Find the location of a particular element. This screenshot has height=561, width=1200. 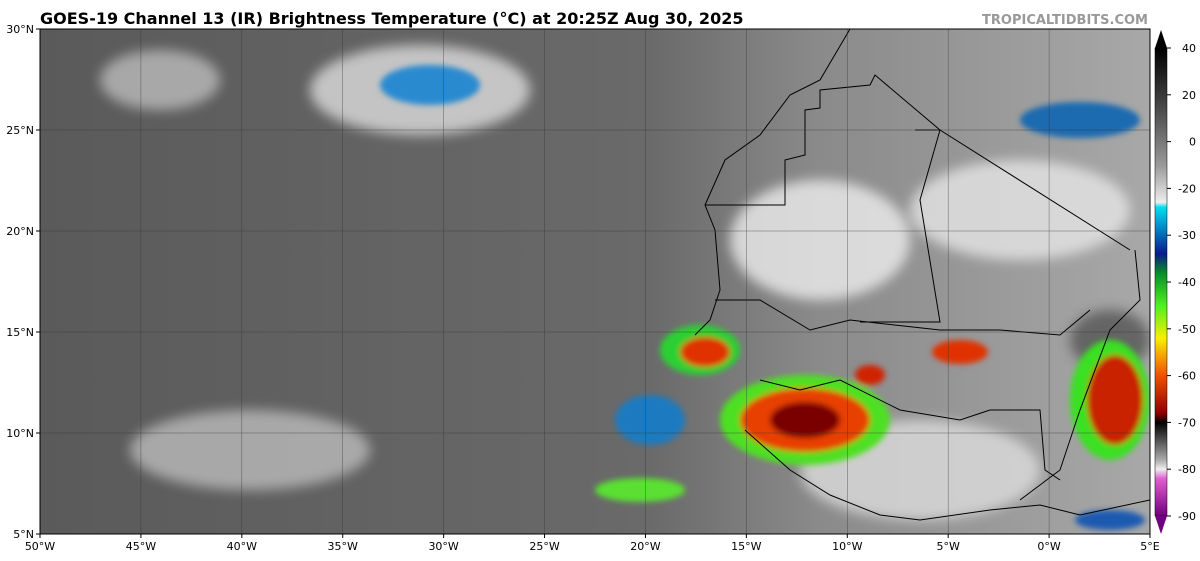

colorbar is located at coordinates (1161, 282).